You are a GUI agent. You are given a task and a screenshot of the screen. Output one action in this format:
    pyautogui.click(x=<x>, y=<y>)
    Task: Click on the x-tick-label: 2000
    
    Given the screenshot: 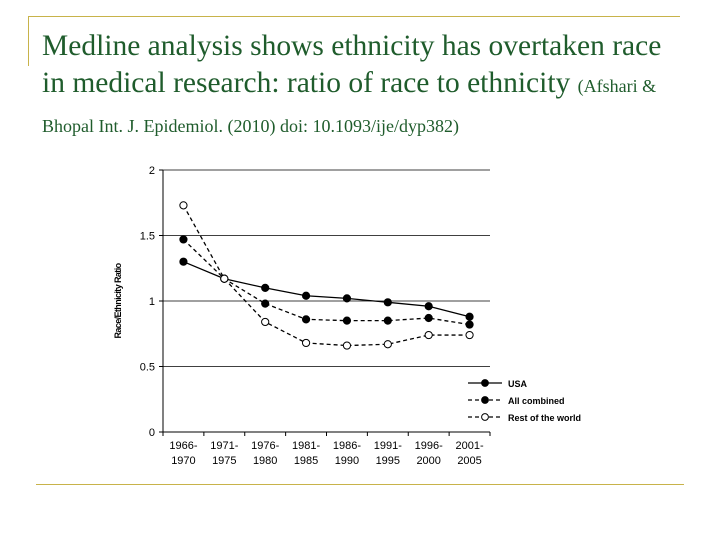 What is the action you would take?
    pyautogui.click(x=428, y=461)
    